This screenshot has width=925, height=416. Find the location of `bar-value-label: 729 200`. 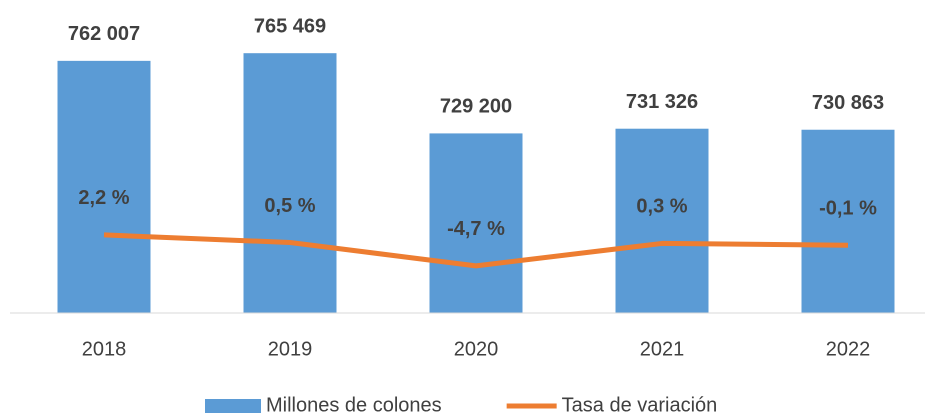

bar-value-label: 729 200 is located at coordinates (476, 107).